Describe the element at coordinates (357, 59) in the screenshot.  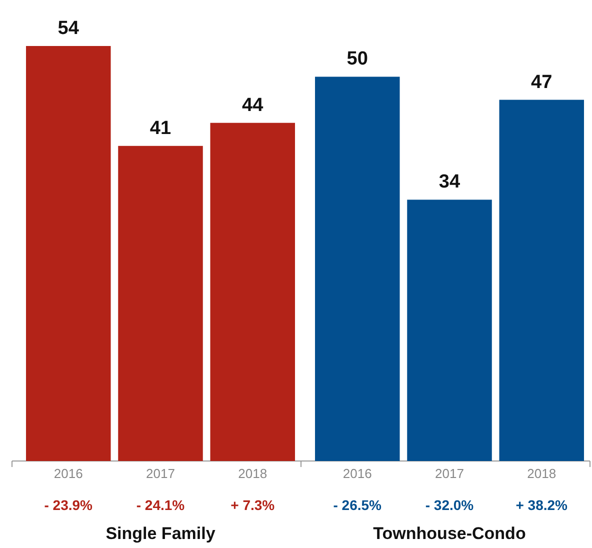
I see `data-label: 50` at that location.